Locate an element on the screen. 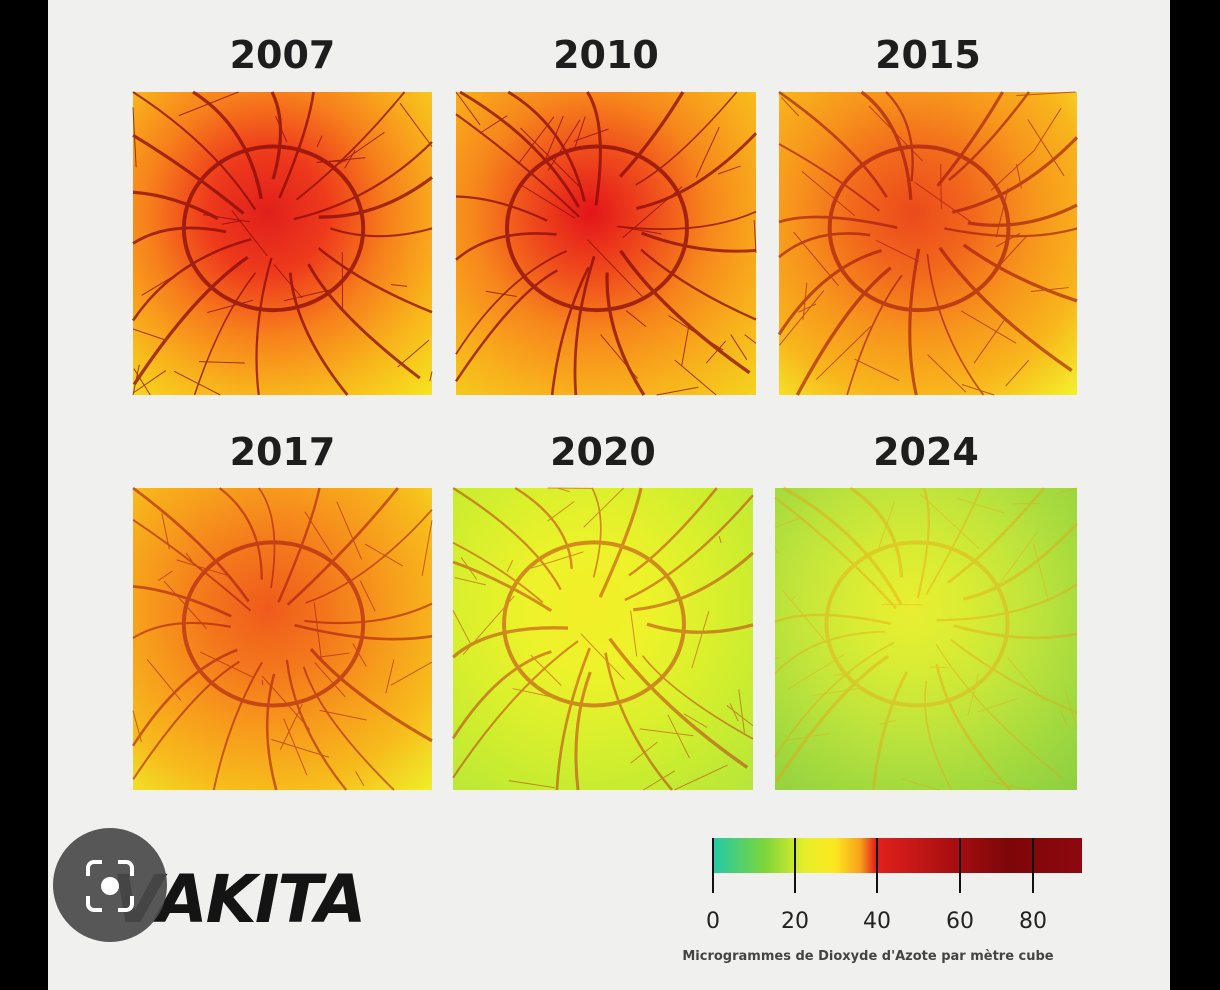 The width and height of the screenshot is (1220, 990). lens-icon is located at coordinates (110, 886).